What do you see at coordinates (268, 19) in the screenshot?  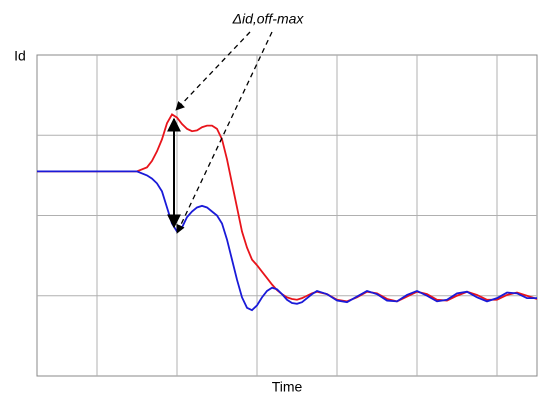 I see `annotation: Δid,off-max` at bounding box center [268, 19].